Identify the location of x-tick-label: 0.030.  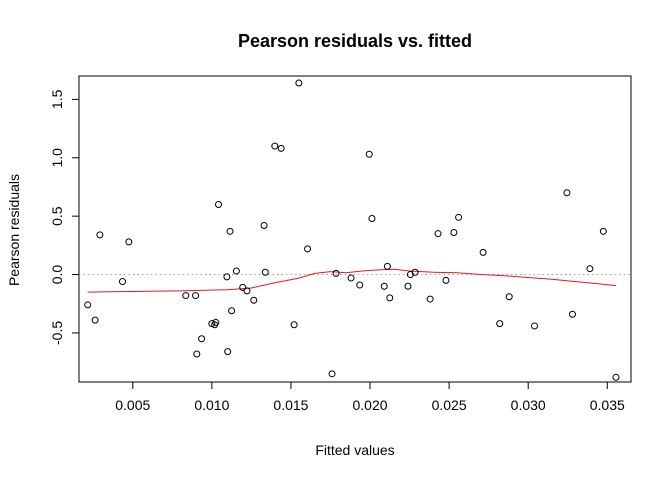
(528, 405).